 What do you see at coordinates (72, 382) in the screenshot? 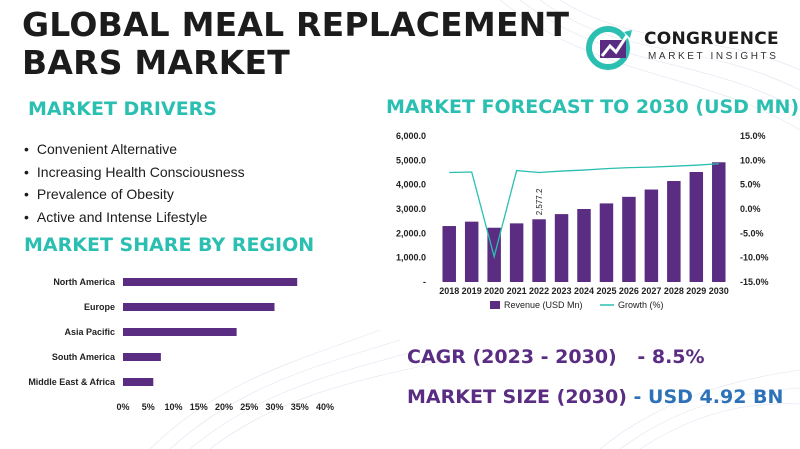
I see `region-category-label: Middle East & Africa` at bounding box center [72, 382].